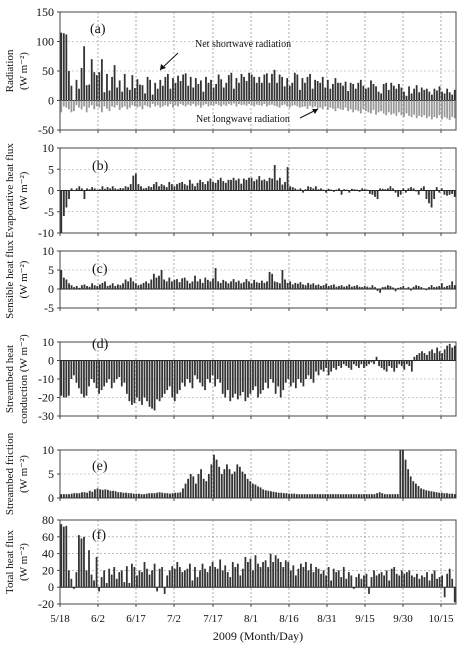 The image size is (466, 651). What do you see at coordinates (45, 12) in the screenshot?
I see `y-tick-label: 150` at bounding box center [45, 12].